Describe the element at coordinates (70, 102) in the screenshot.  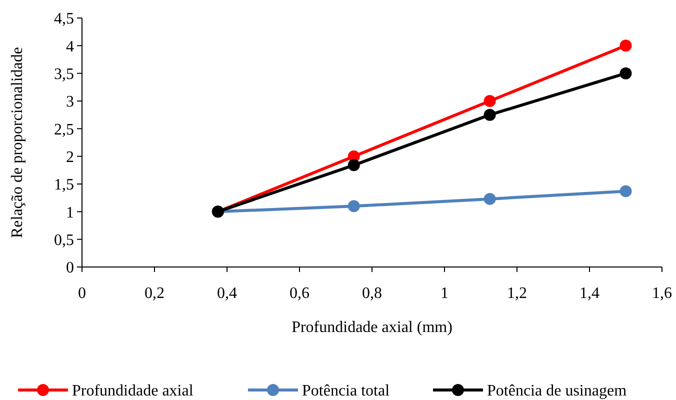
I see `y-tick-label: 3` at that location.